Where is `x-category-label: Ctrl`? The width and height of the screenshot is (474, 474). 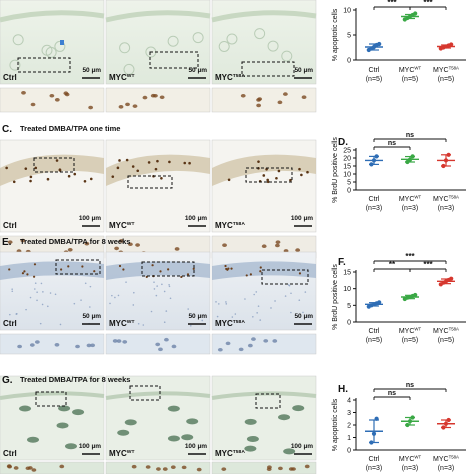
x-category-label: Ctrl is located at coordinates (374, 459).